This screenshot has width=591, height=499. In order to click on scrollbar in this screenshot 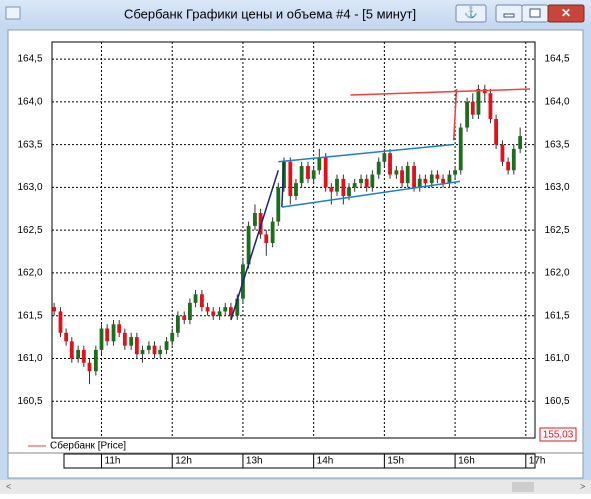, I will do `click(295, 487)`.